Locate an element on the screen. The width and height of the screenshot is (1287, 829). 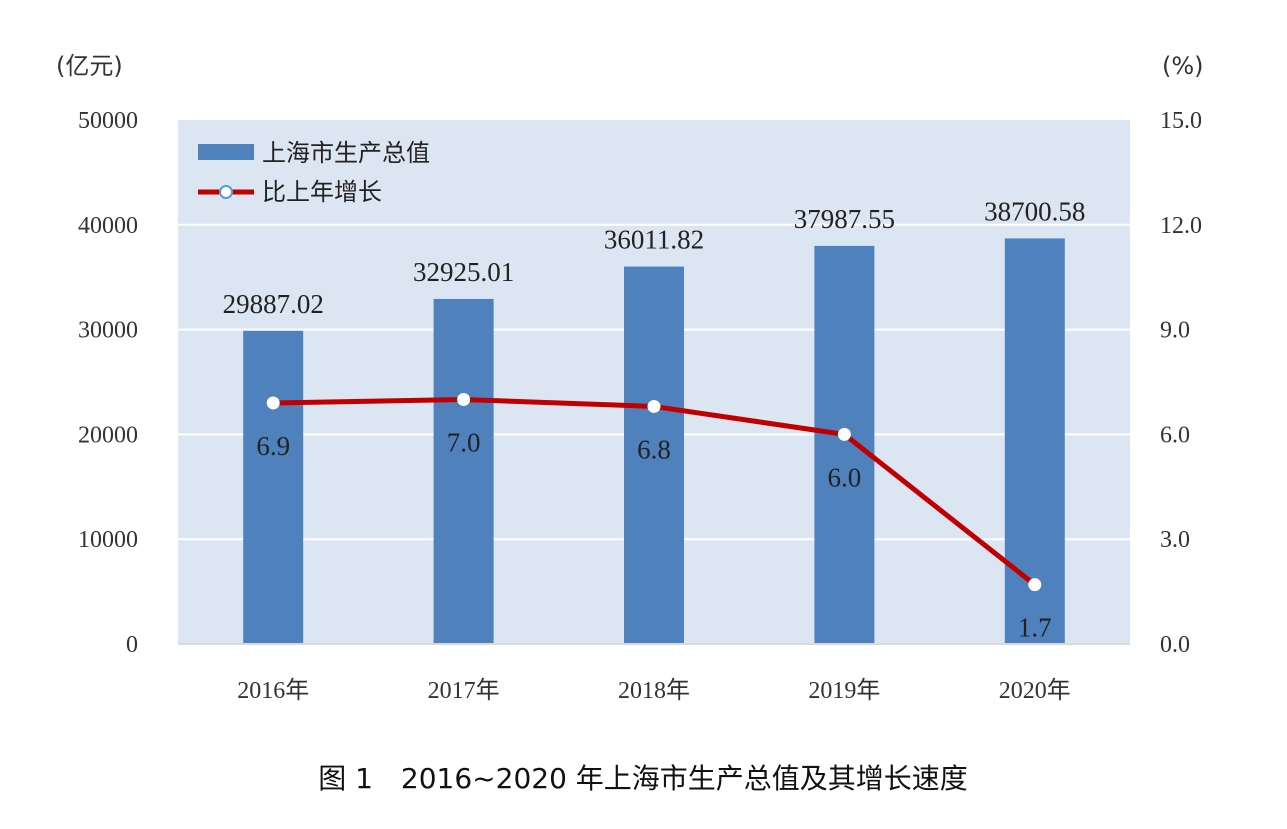
x-axis: 2016年 2017年 2018年 2019年 2020年 is located at coordinates (654, 673).